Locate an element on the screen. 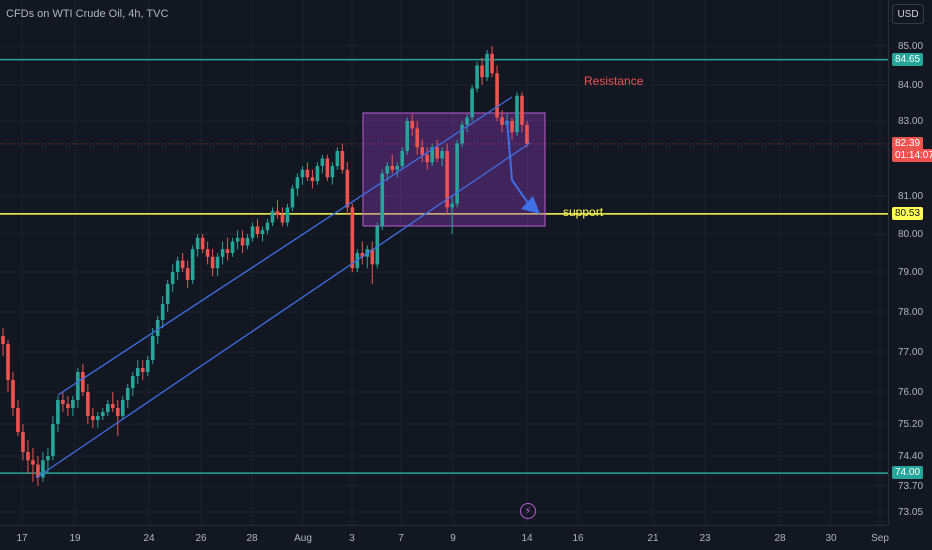 This screenshot has width=932, height=550. price-tick-label: 83.00 is located at coordinates (910, 121).